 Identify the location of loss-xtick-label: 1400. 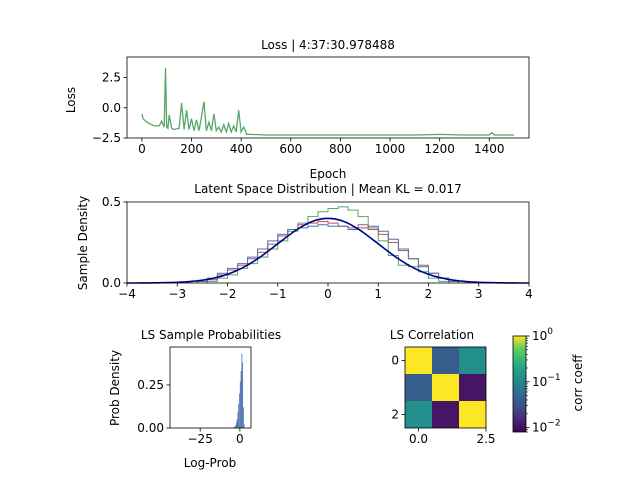
(489, 149).